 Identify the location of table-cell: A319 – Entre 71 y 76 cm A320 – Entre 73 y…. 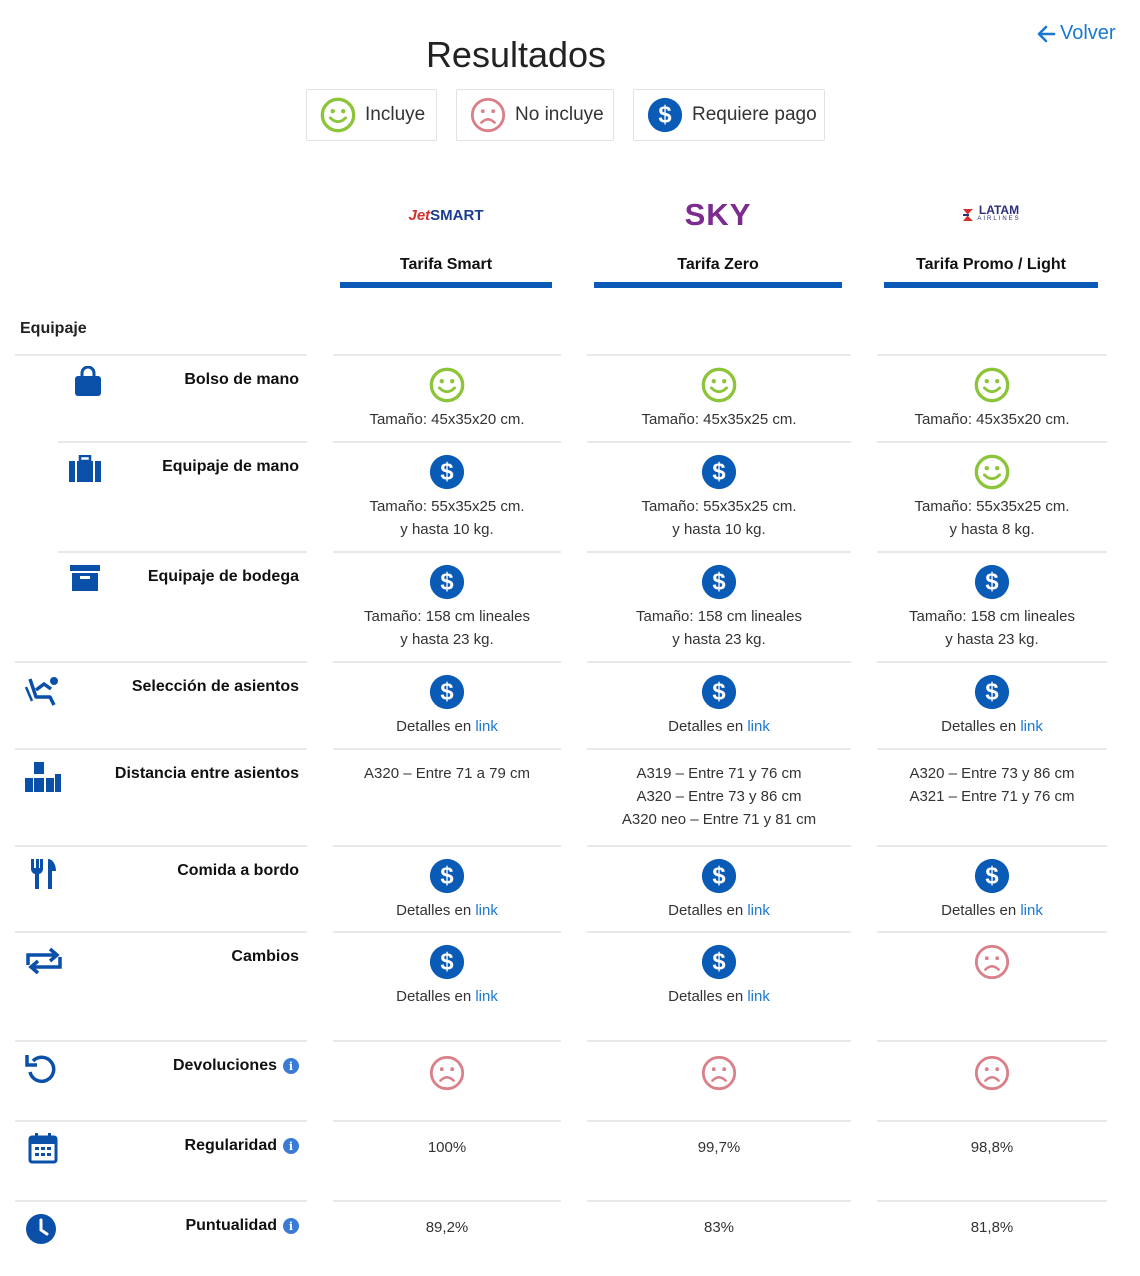
(719, 796).